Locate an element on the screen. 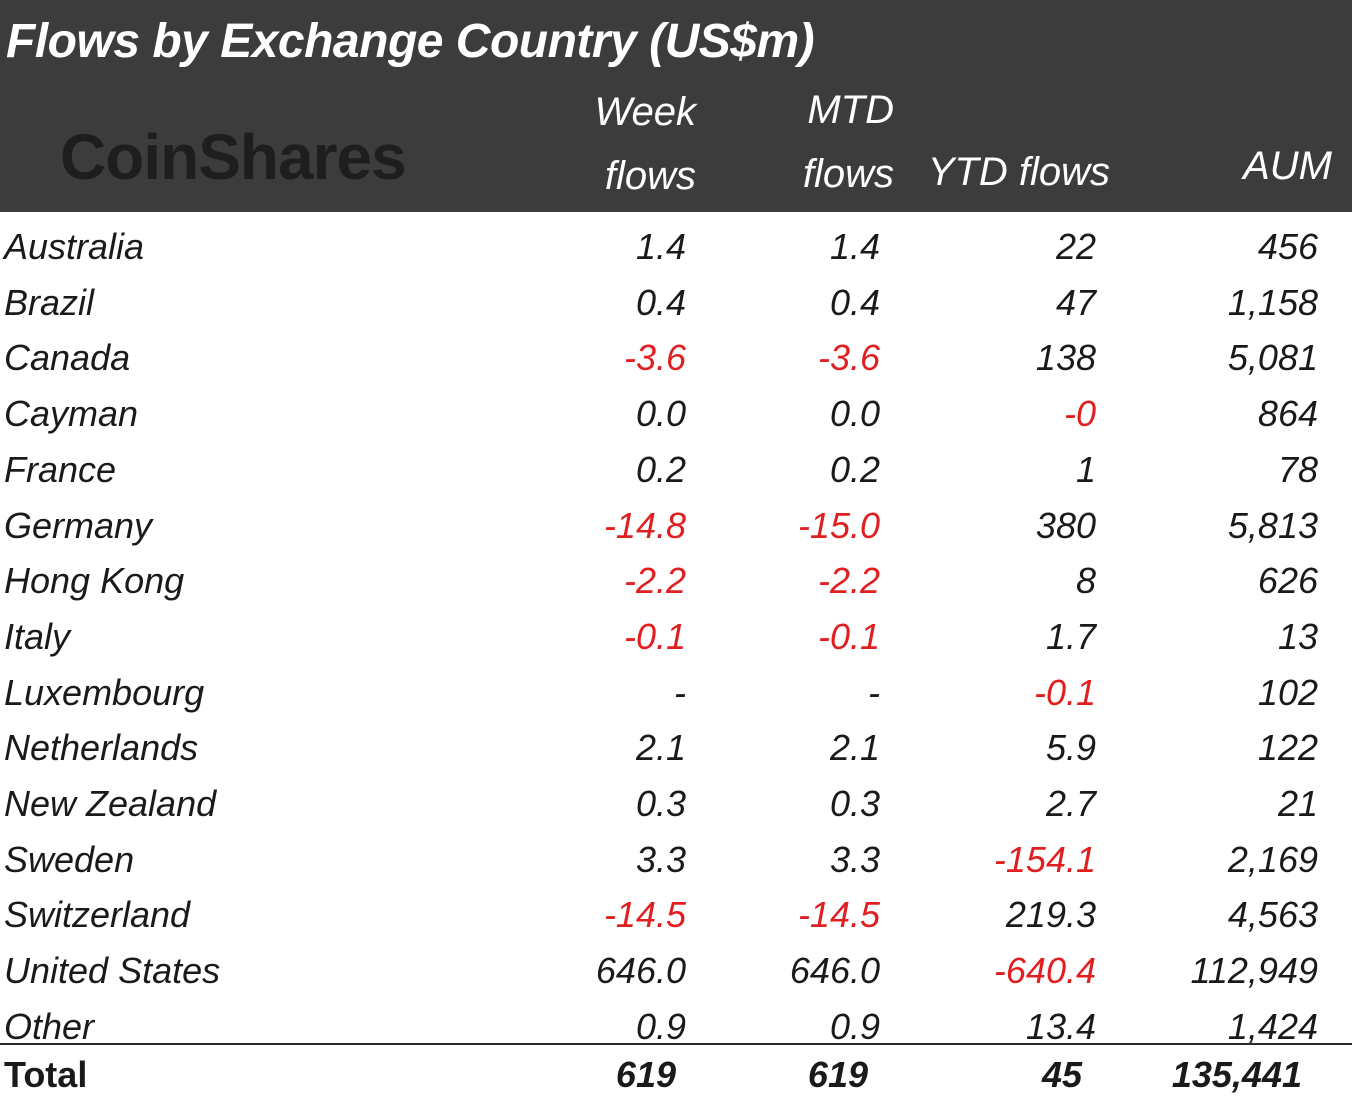  week-value: -14.8 is located at coordinates (644, 525).